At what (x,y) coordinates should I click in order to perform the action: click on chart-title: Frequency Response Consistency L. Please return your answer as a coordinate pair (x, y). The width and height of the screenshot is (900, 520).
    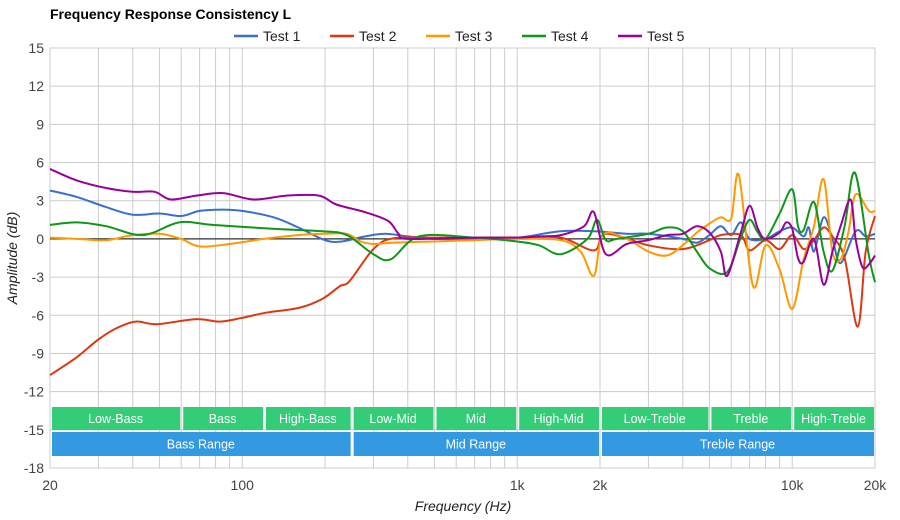
    Looking at the image, I should click on (171, 14).